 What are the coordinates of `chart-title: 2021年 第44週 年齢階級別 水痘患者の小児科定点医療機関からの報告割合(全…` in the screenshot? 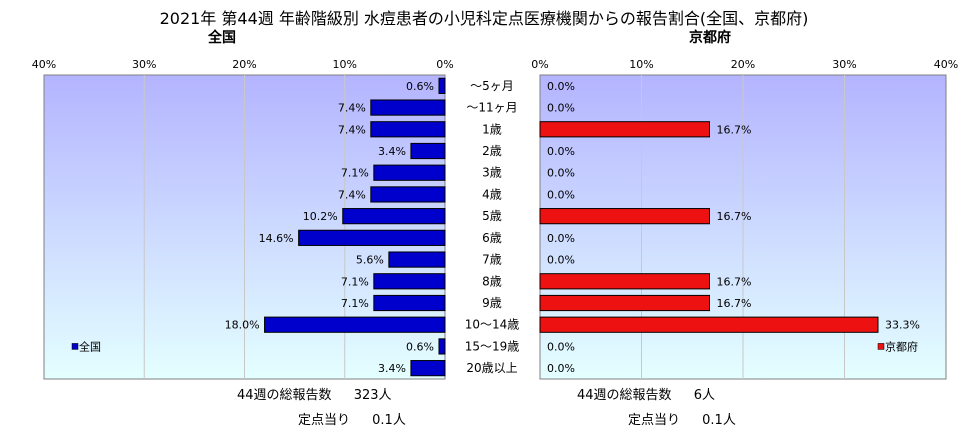 It's located at (484, 18).